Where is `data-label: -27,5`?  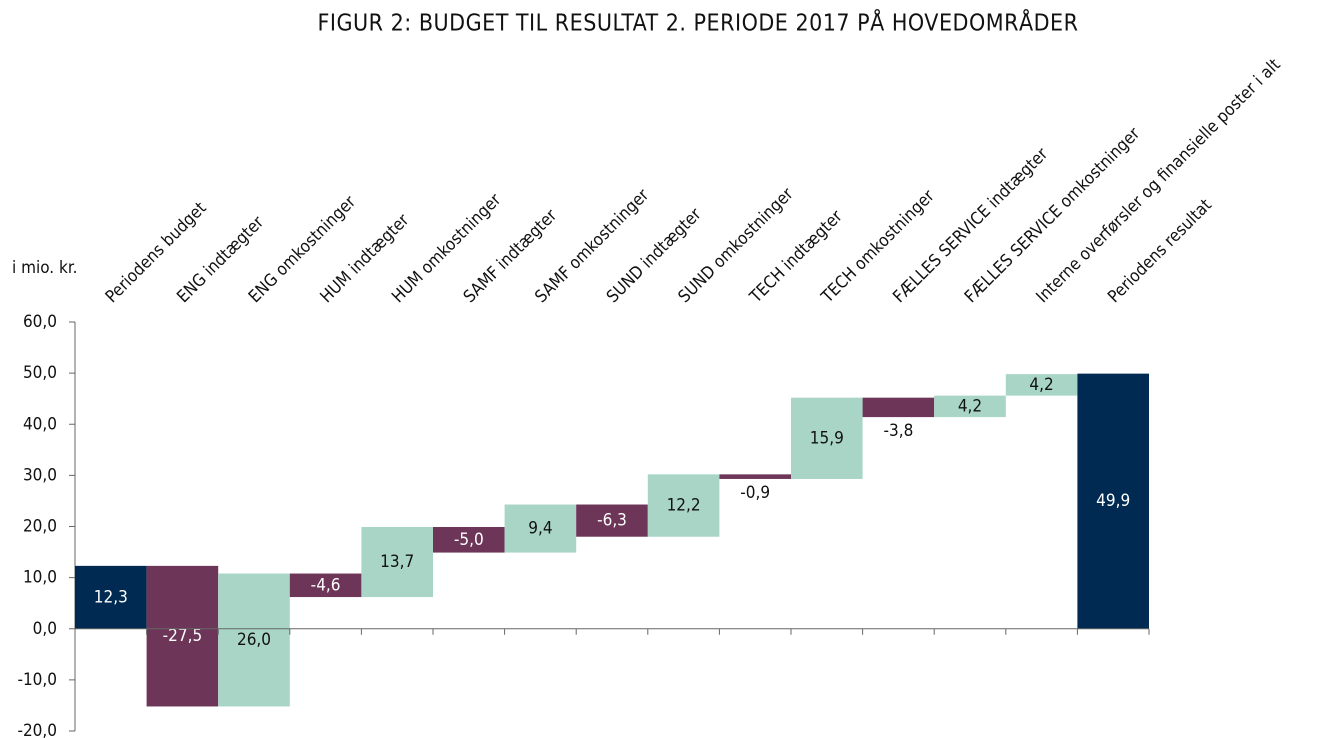
data-label: -27,5 is located at coordinates (183, 636).